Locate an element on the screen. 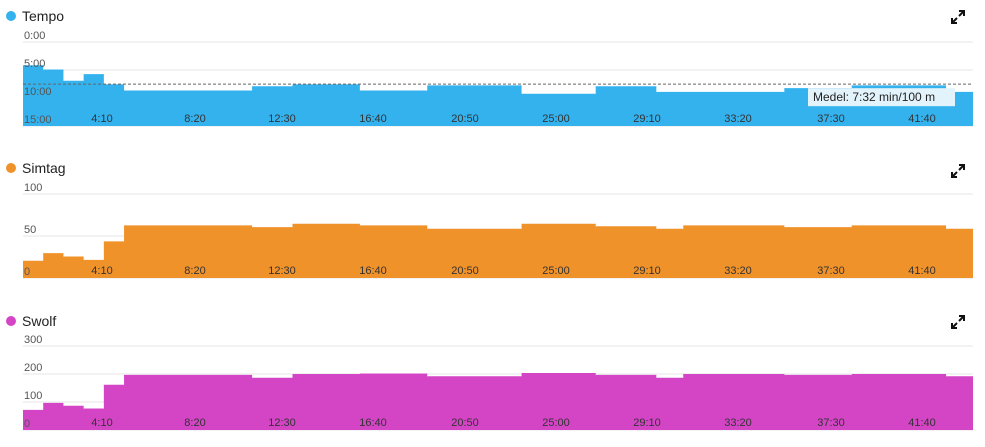 Image resolution: width=985 pixels, height=447 pixels. y-tick-label: 200 is located at coordinates (33, 368).